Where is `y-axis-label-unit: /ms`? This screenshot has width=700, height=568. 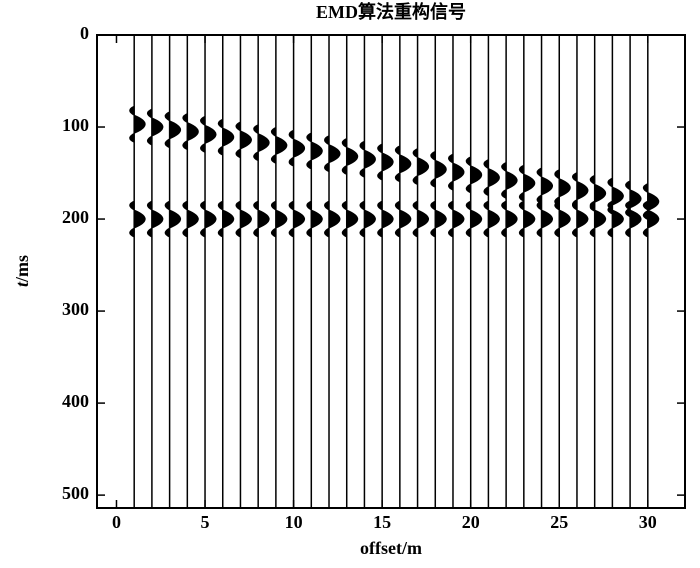 y-axis-label-unit: /ms is located at coordinates (22, 269).